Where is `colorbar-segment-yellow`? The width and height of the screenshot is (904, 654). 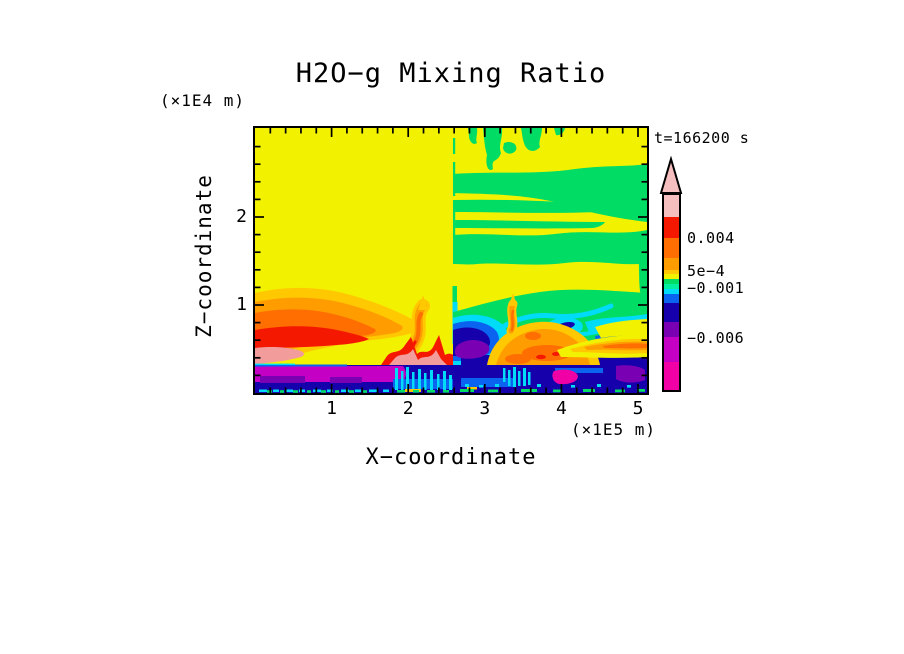
colorbar-segment-yellow is located at coordinates (671, 276).